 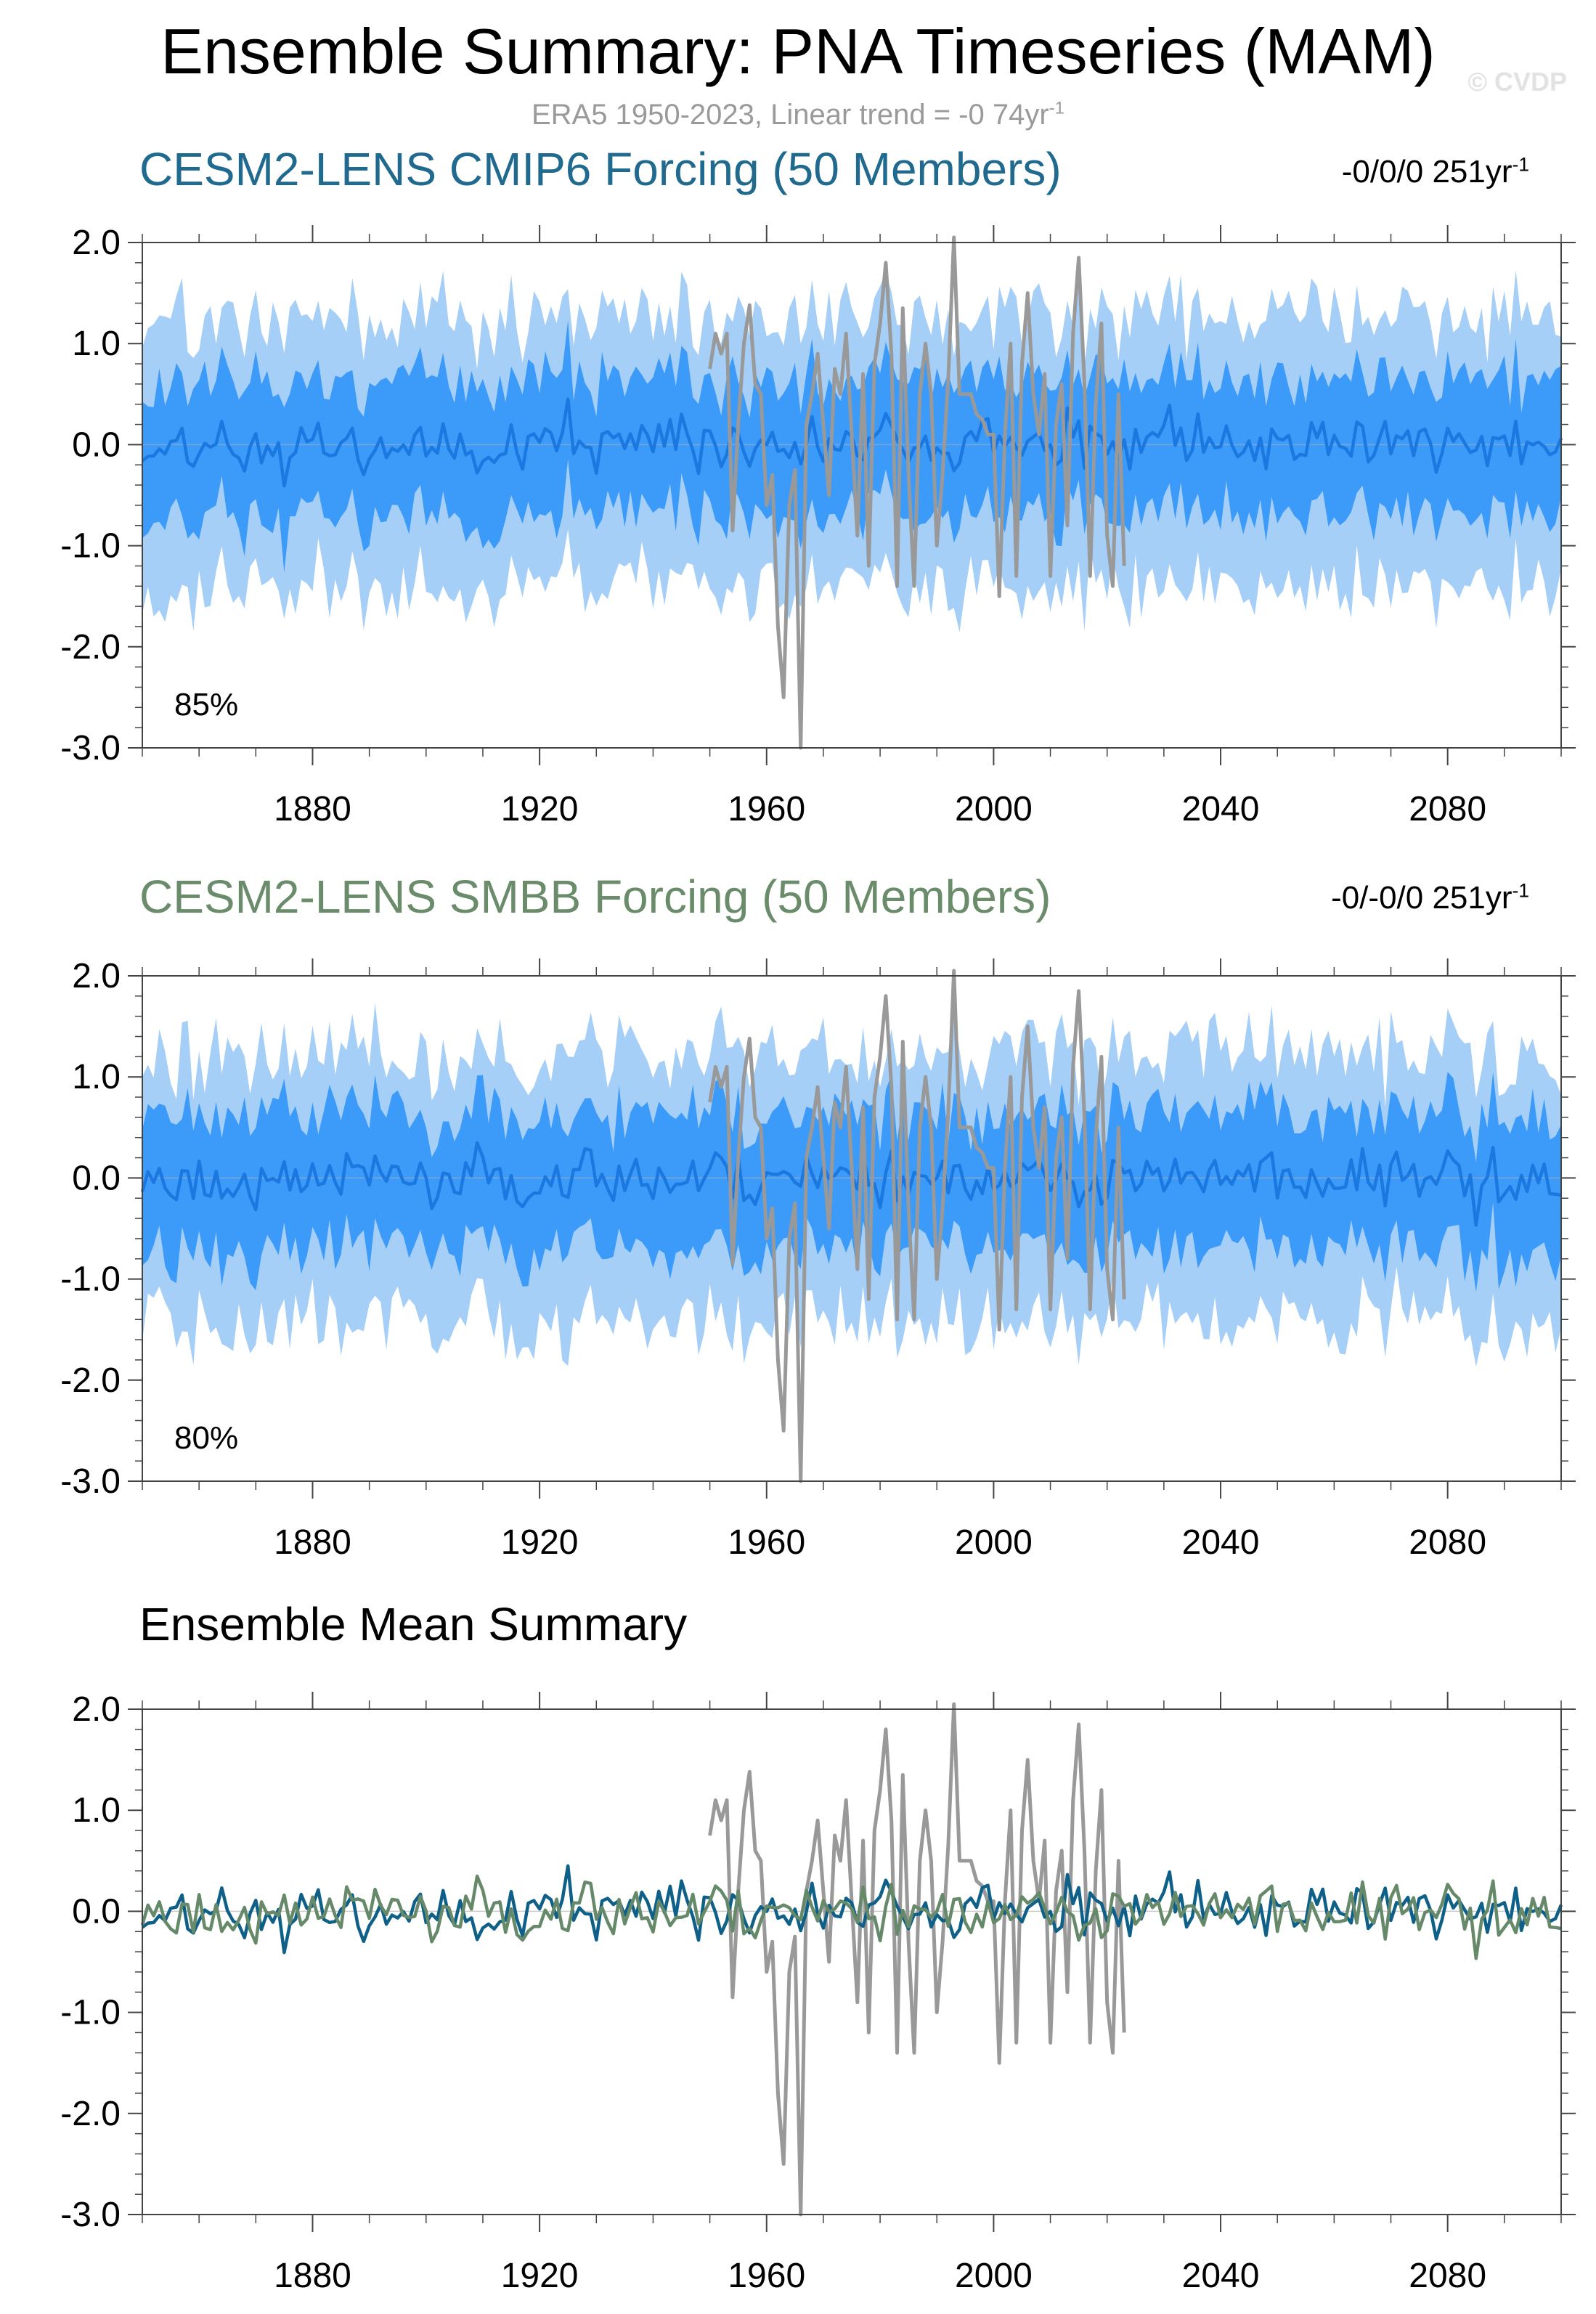 What do you see at coordinates (1517, 82) in the screenshot?
I see `cvdp-watermark: © CVDP` at bounding box center [1517, 82].